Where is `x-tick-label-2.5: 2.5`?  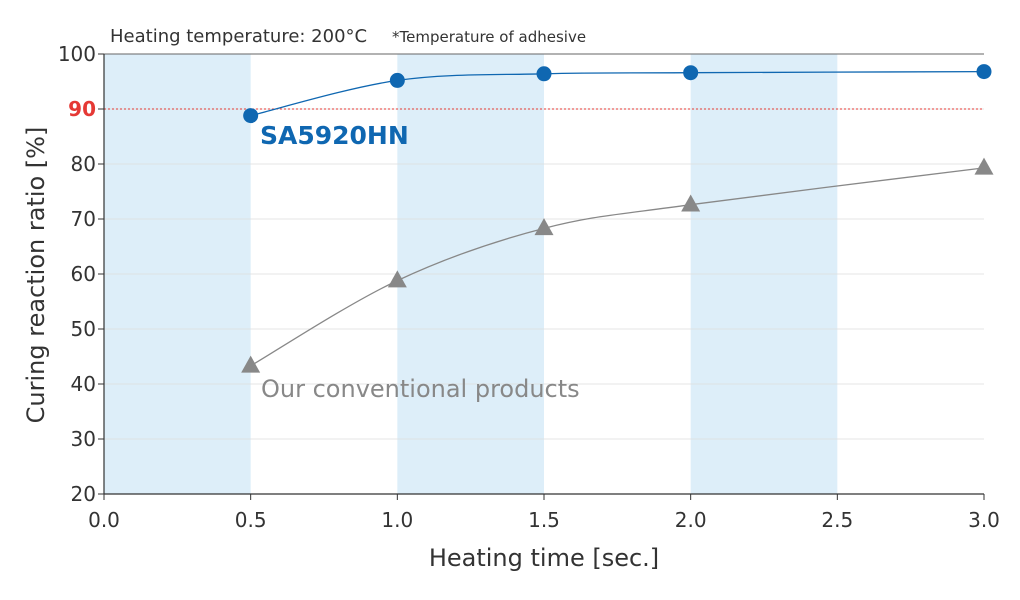 x-tick-label-2.5: 2.5 is located at coordinates (837, 520).